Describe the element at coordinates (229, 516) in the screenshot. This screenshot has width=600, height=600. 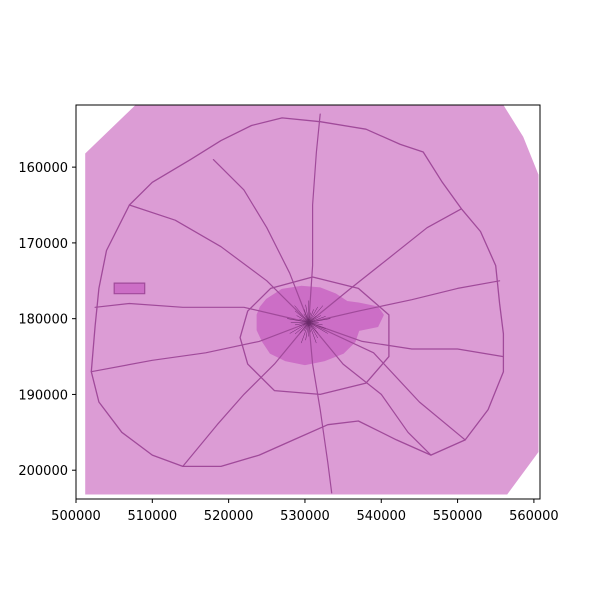
I see `x-tick-label: 520000` at that location.